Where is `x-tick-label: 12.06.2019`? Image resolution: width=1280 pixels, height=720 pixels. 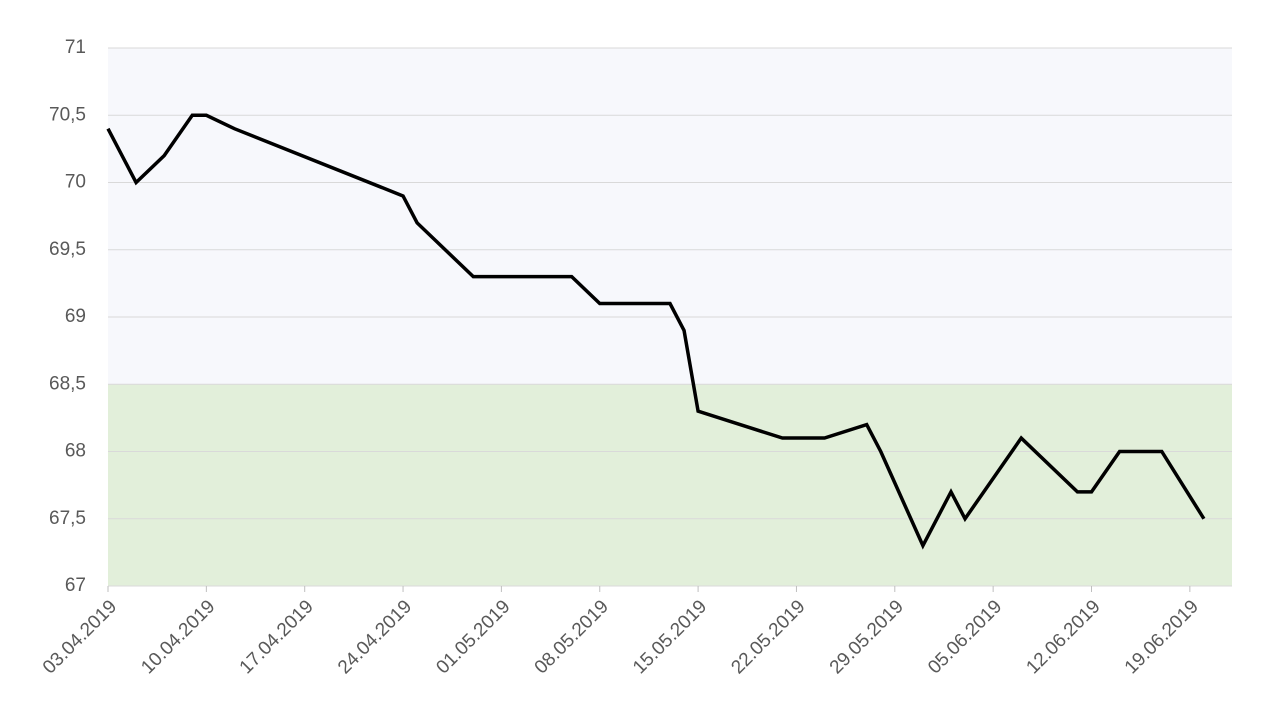
x-tick-label: 12.06.2019 is located at coordinates (1063, 637).